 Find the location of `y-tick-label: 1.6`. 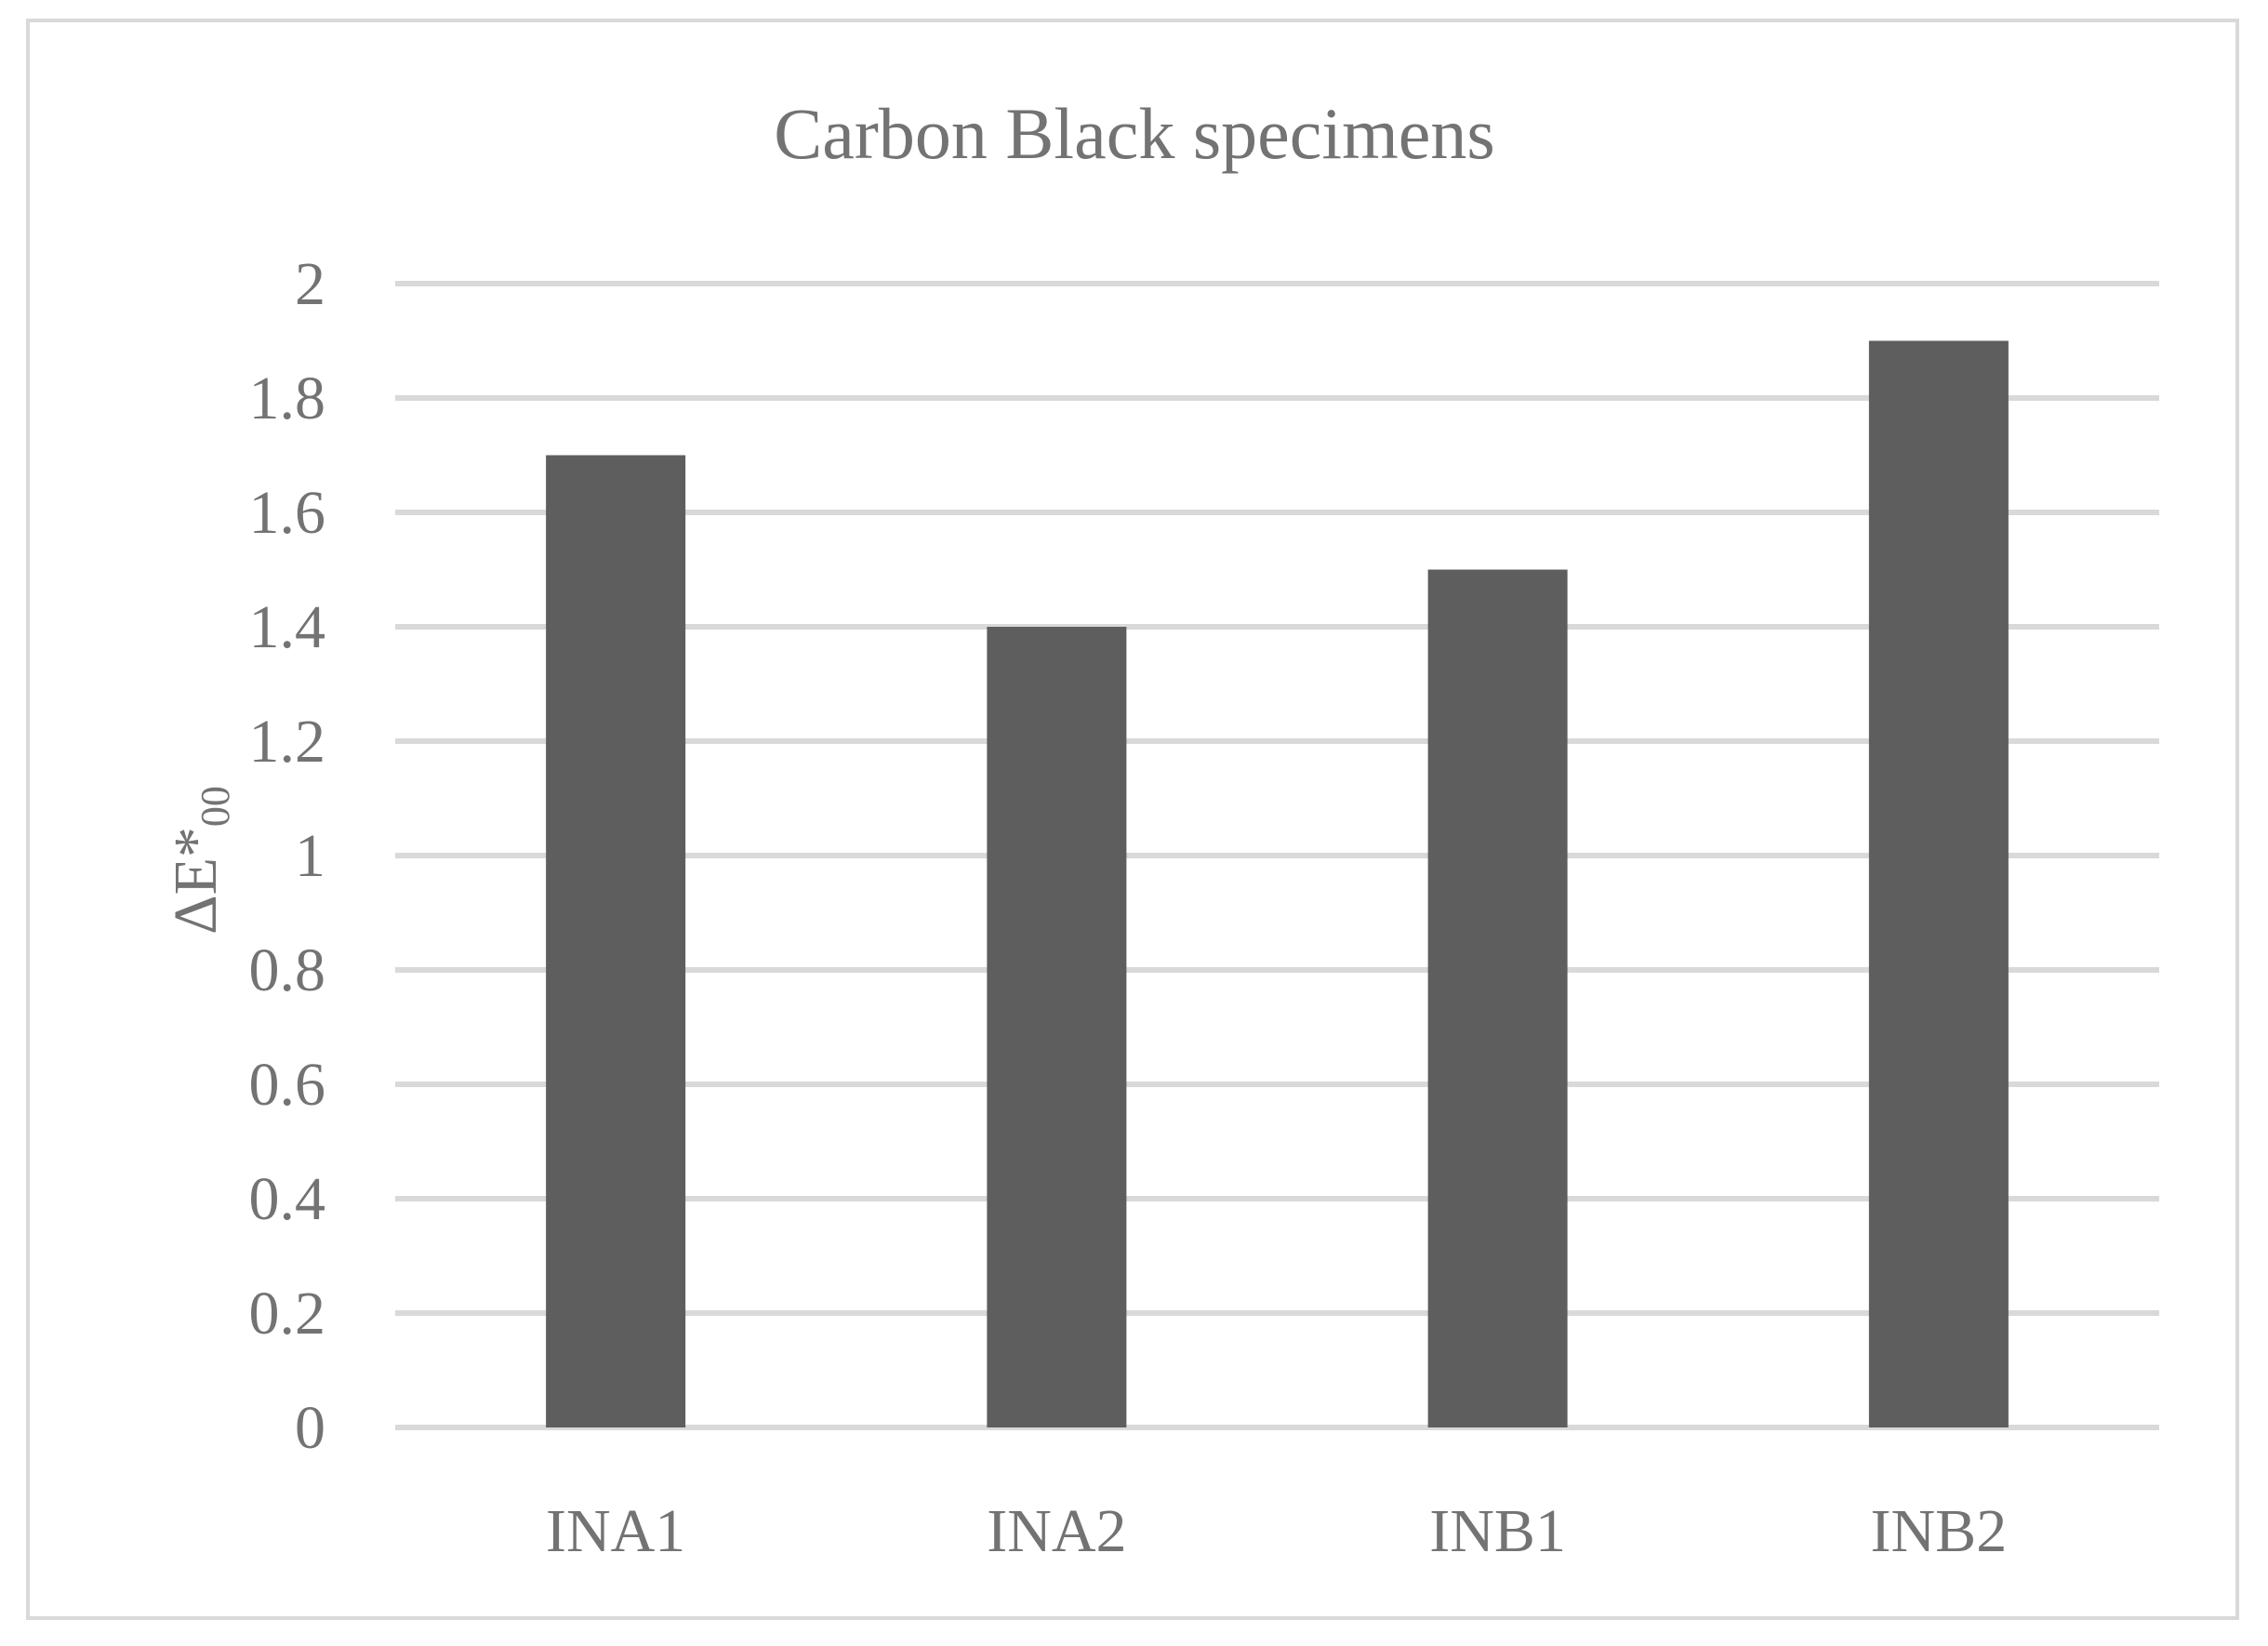

y-tick-label: 1.6 is located at coordinates (287, 513).